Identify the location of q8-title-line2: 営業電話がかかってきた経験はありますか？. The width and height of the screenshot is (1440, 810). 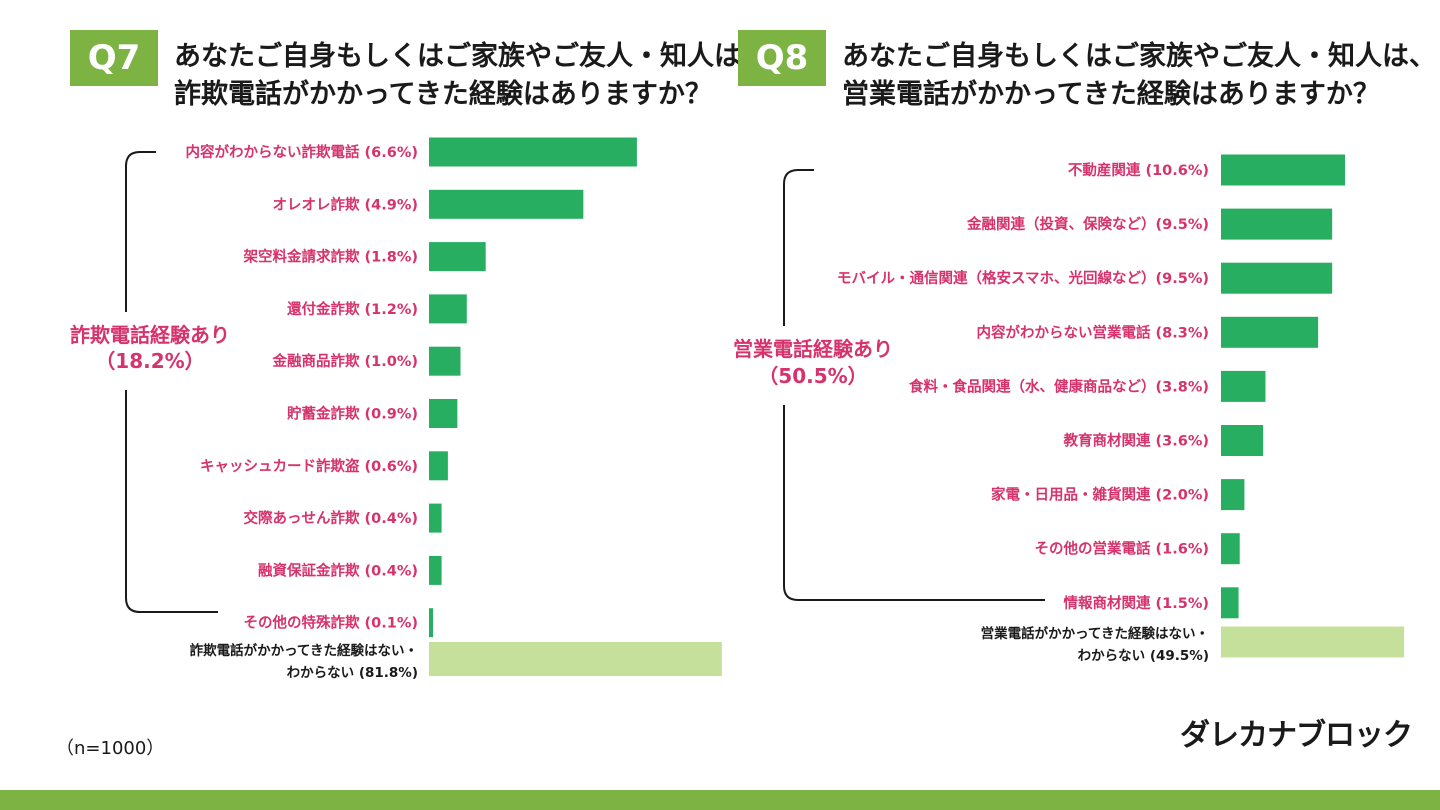
(1111, 94).